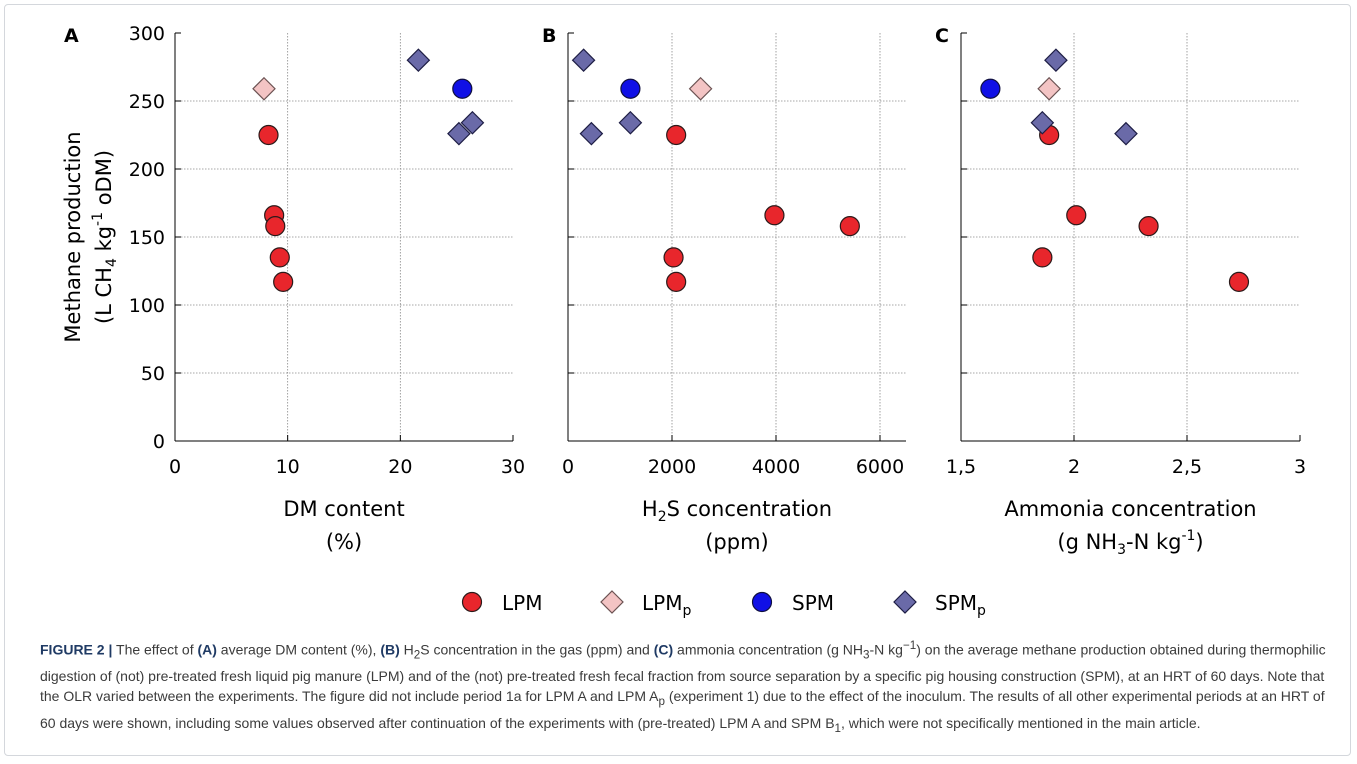  Describe the element at coordinates (1130, 509) in the screenshot. I see `x-axis-label: Ammonia concentration` at that location.